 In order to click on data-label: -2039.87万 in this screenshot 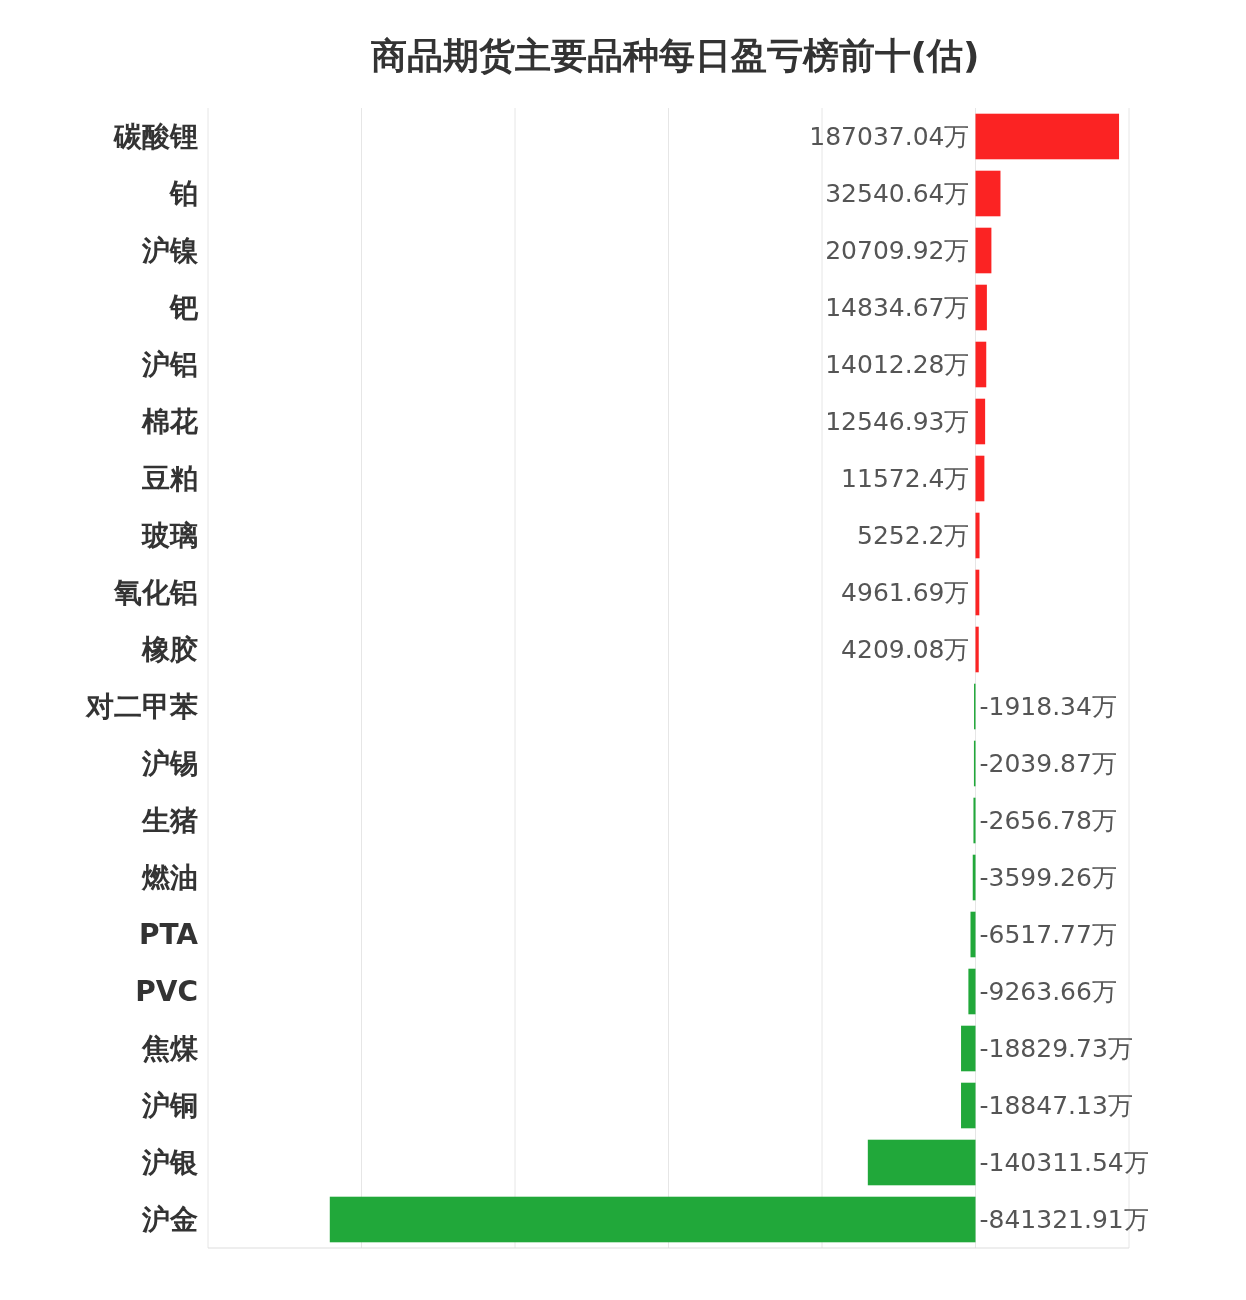, I will do `click(1048, 764)`.